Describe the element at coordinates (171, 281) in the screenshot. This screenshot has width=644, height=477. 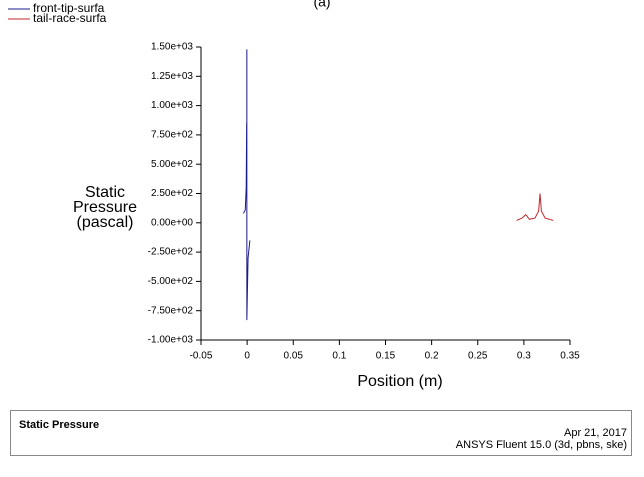
I see `y-tick-label: -5.00e+02` at that location.